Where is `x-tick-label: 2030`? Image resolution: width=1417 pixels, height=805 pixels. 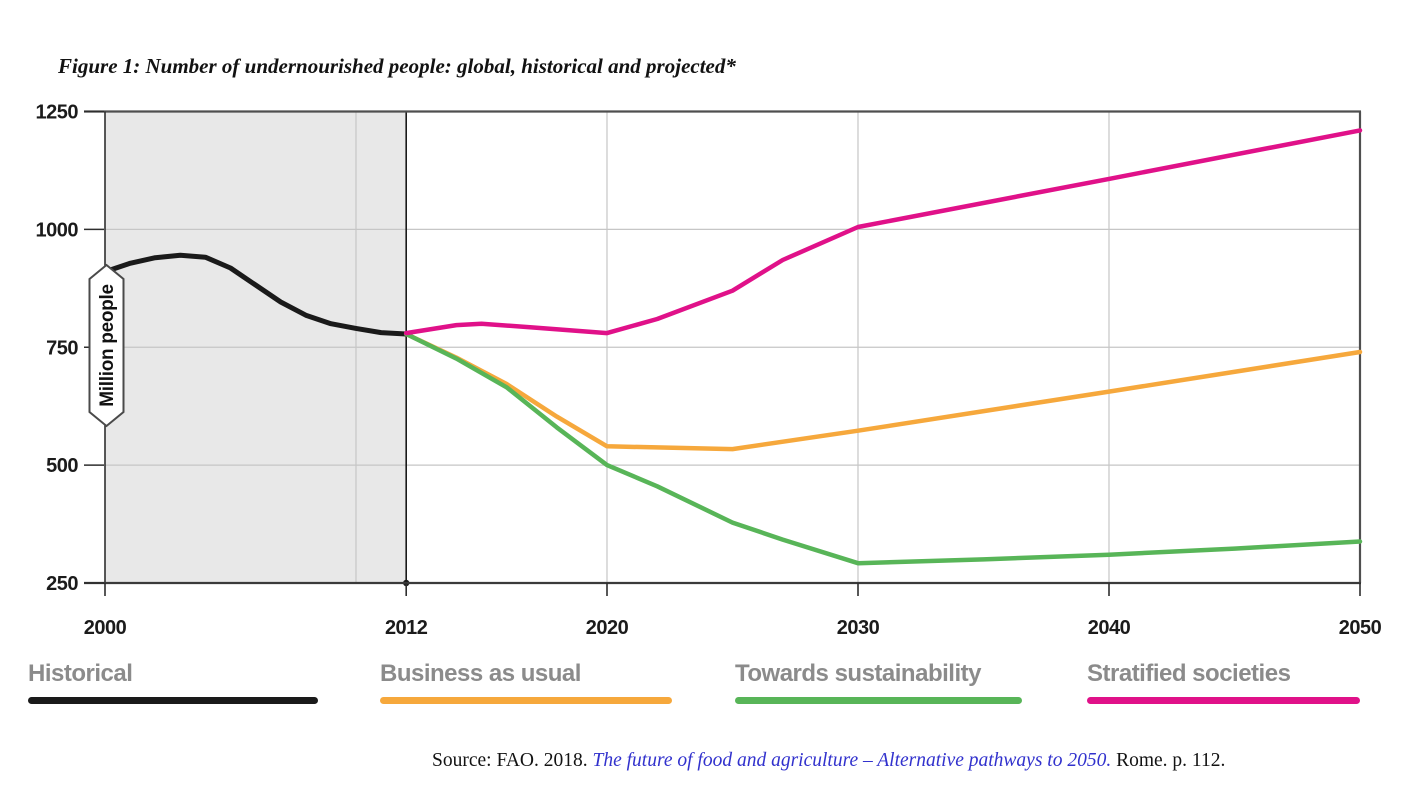 x-tick-label: 2030 is located at coordinates (858, 628).